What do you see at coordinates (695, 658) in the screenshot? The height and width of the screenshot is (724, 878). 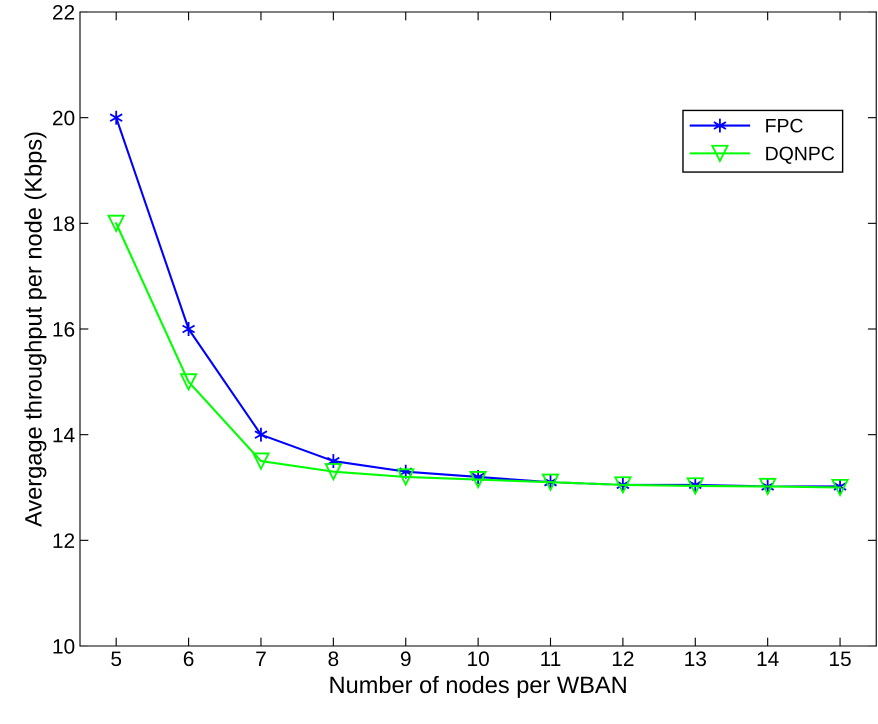 I see `x-tick-label: 13` at bounding box center [695, 658].